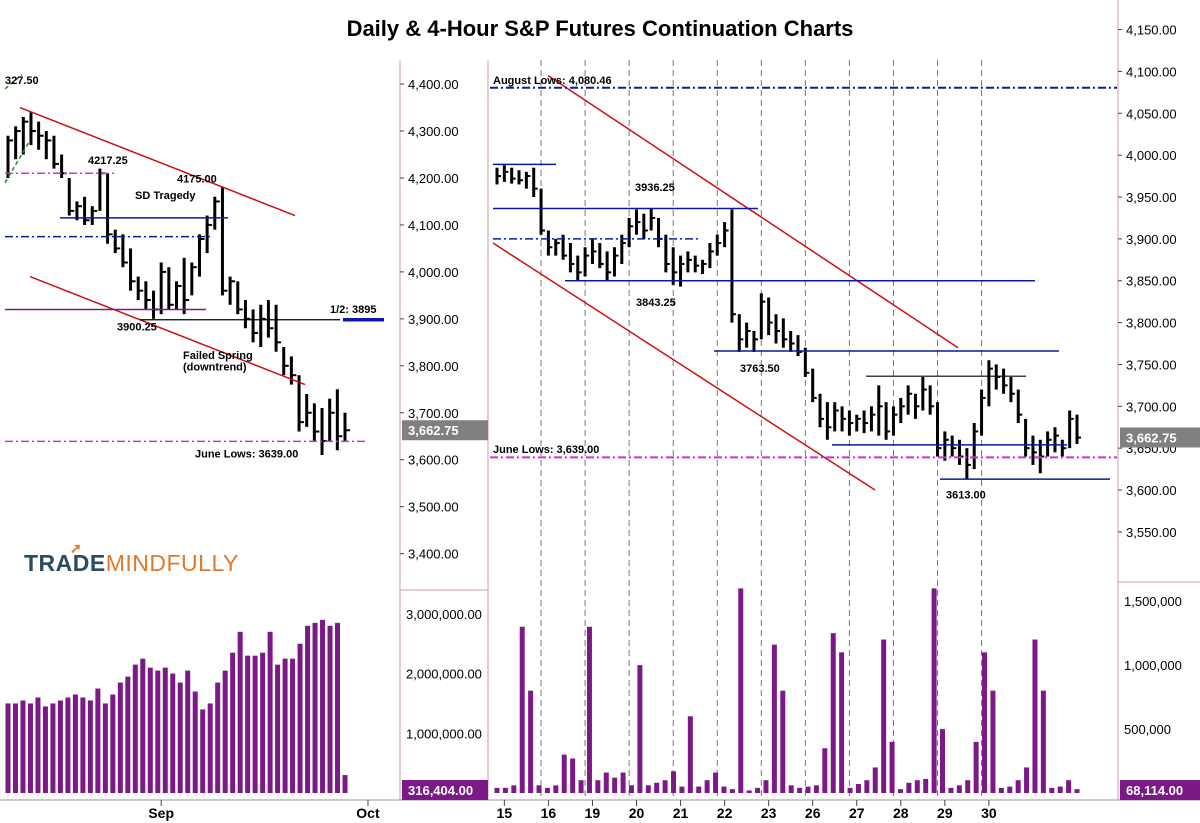 The height and width of the screenshot is (823, 1200). I want to click on annotation-label: 4175.00, so click(197, 180).